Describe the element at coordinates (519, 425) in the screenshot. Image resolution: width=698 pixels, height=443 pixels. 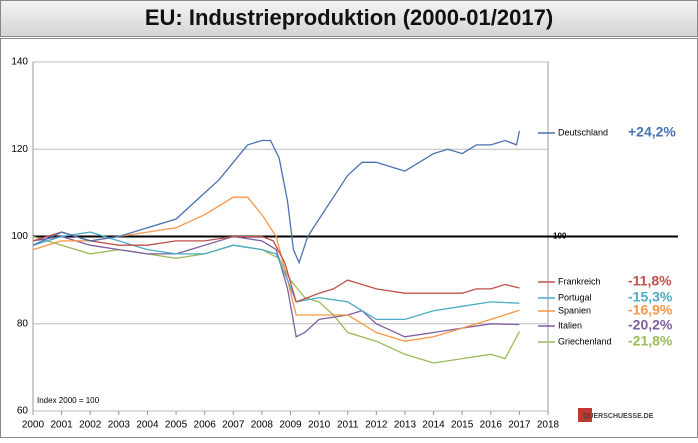
I see `x-tick-label: 2017` at that location.